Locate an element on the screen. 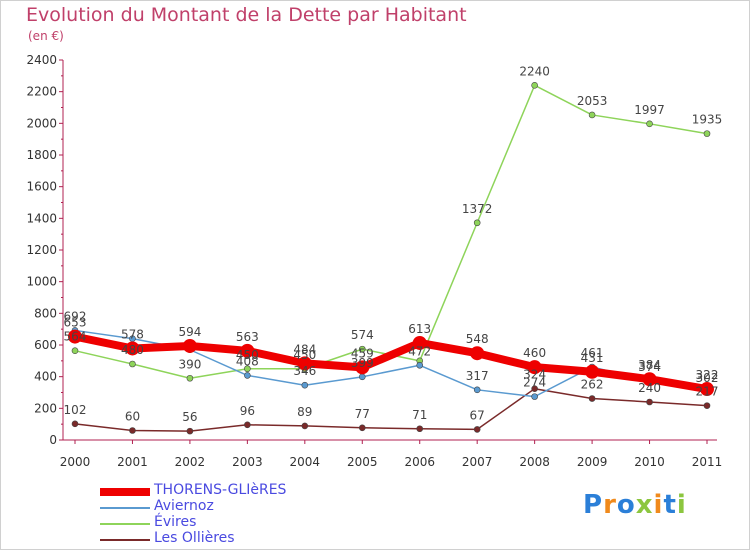 The height and width of the screenshot is (550, 750). chart-unit-subtitle: (en €) is located at coordinates (46, 36).